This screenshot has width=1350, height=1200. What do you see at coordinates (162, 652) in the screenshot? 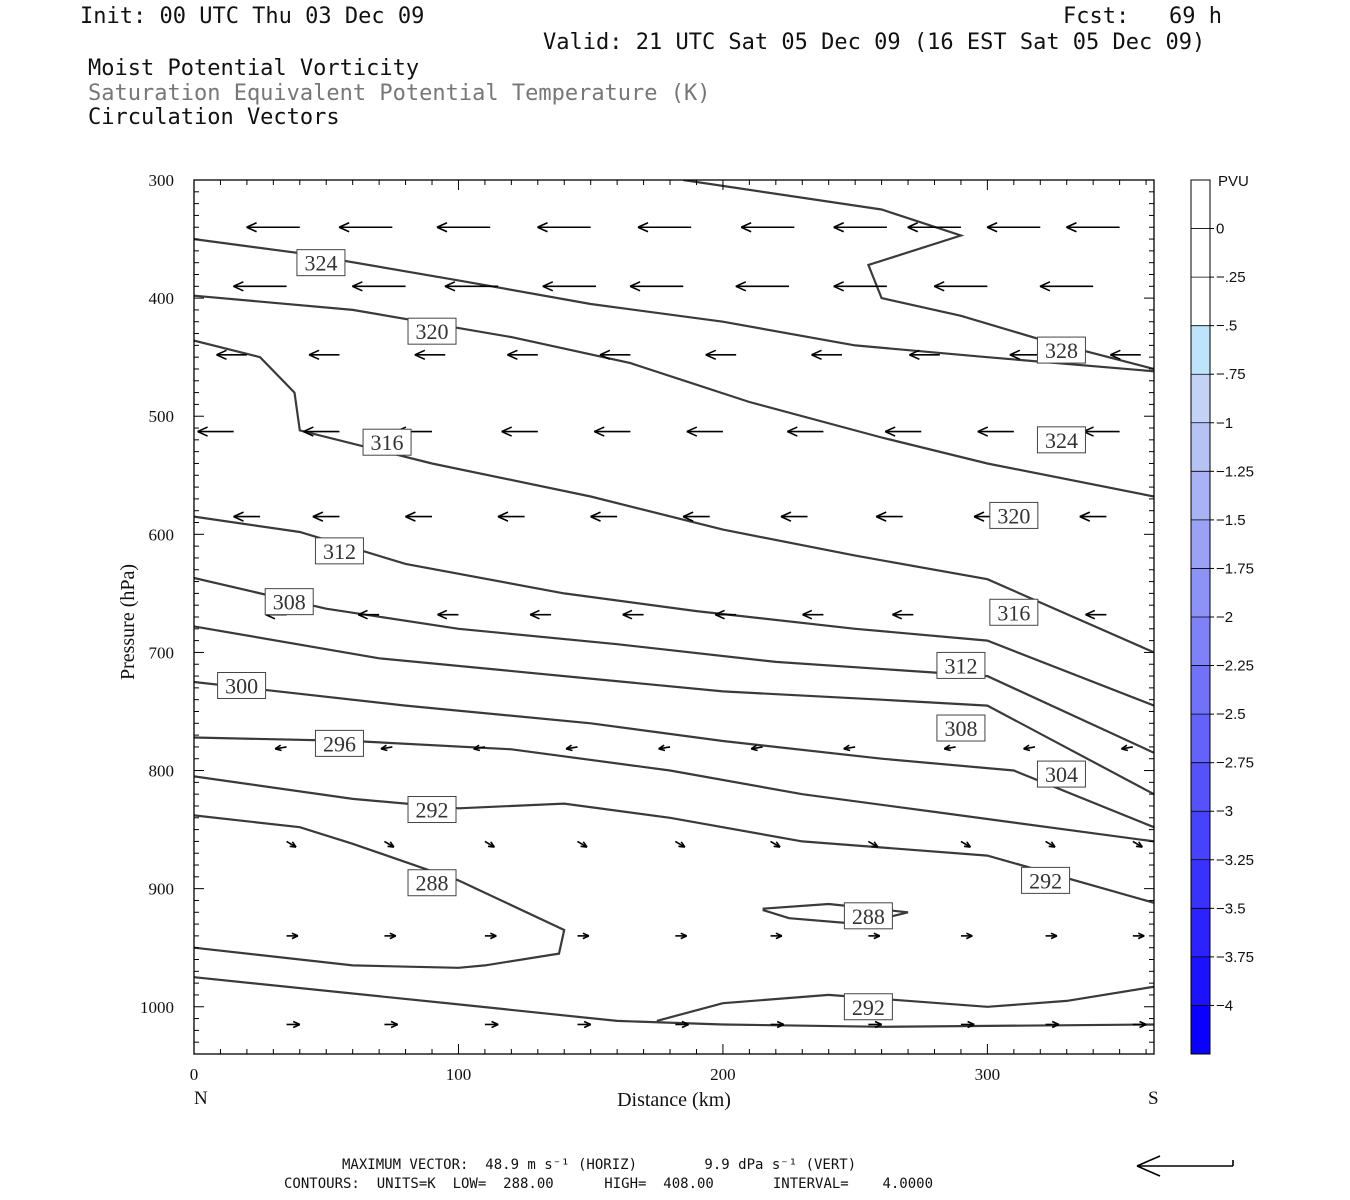
I see `y-tick-label: 700` at bounding box center [162, 652].